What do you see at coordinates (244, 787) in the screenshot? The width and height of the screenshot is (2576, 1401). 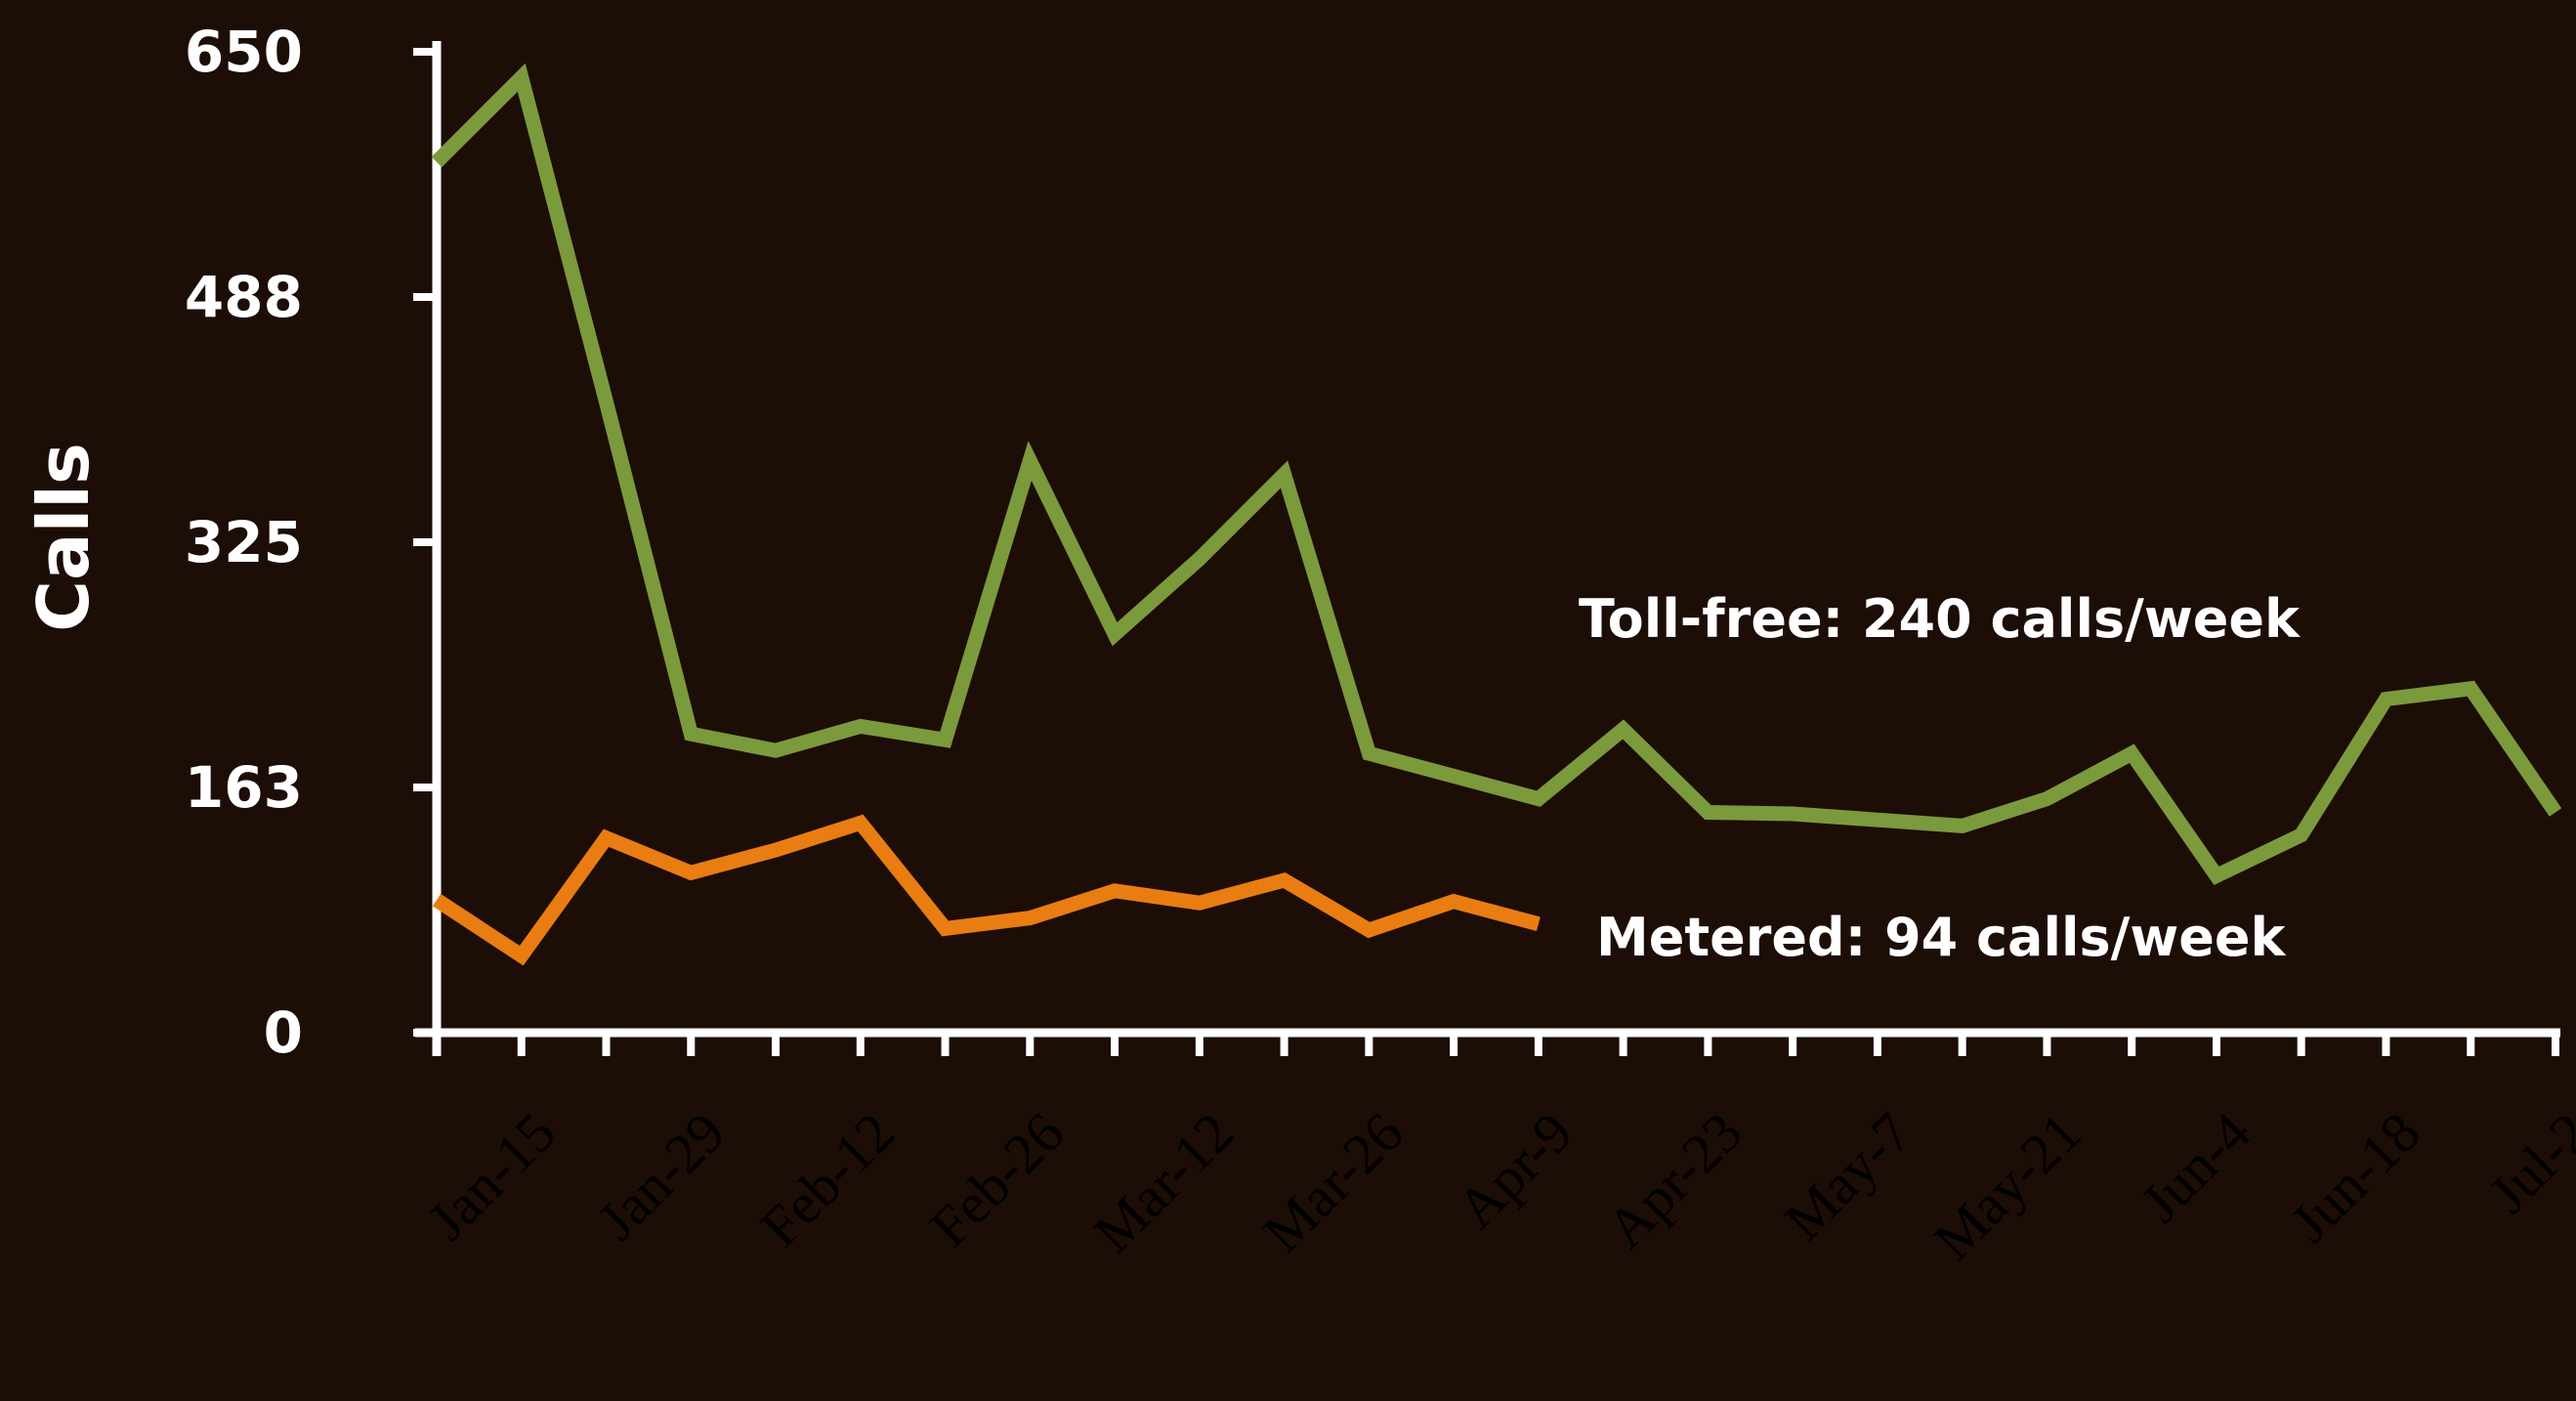 I see `y-tick-label: 163` at bounding box center [244, 787].